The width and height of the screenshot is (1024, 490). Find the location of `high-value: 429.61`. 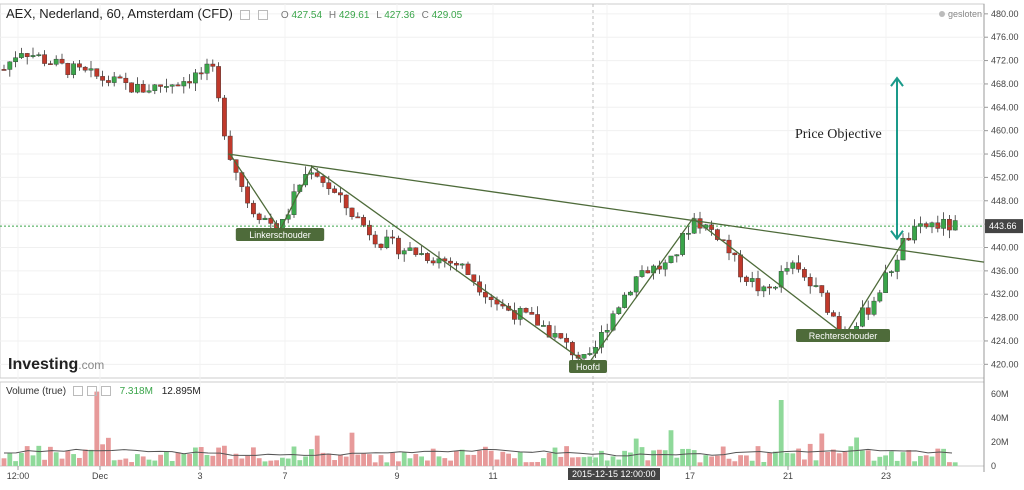

high-value: 429.61 is located at coordinates (354, 15).